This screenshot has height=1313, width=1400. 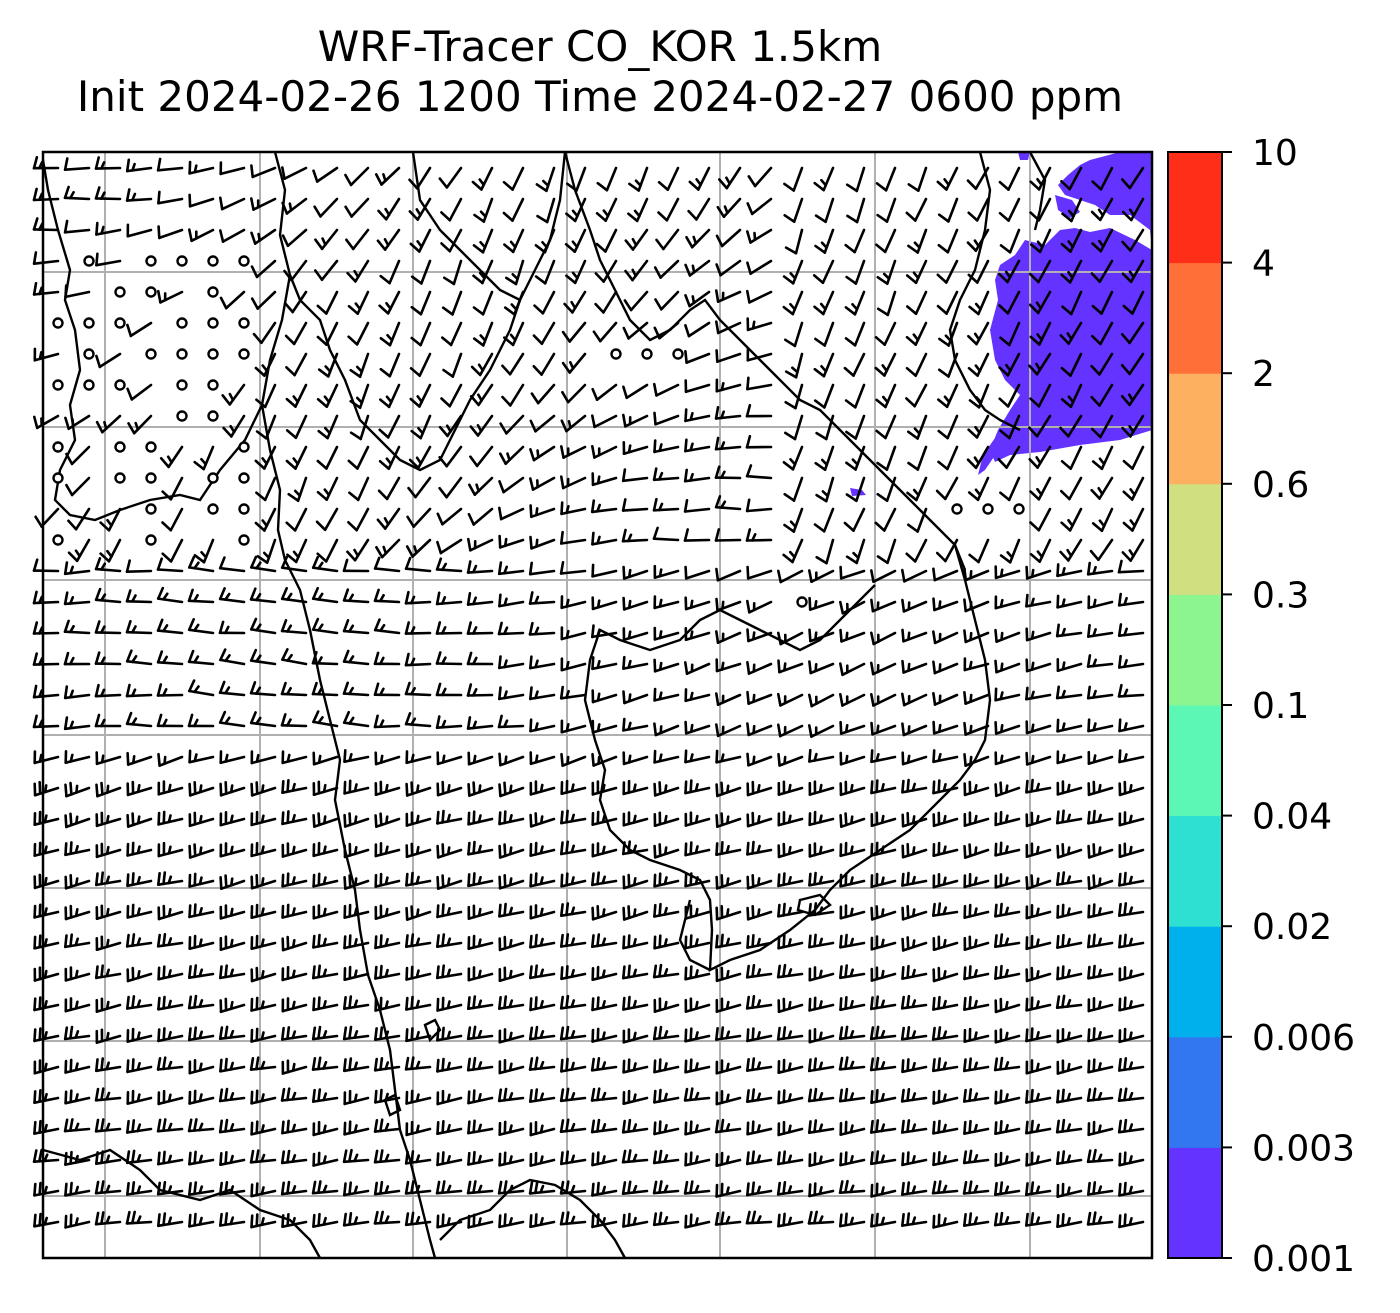 I want to click on colorbar-tick-label: 4, so click(x=1263, y=264).